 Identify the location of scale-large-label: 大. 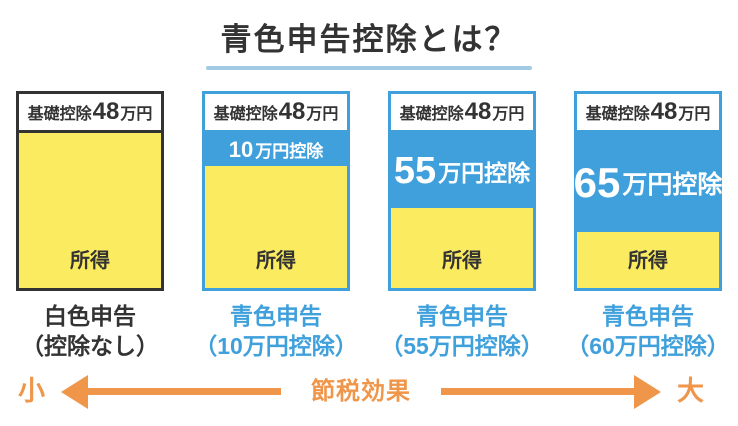
(690, 391).